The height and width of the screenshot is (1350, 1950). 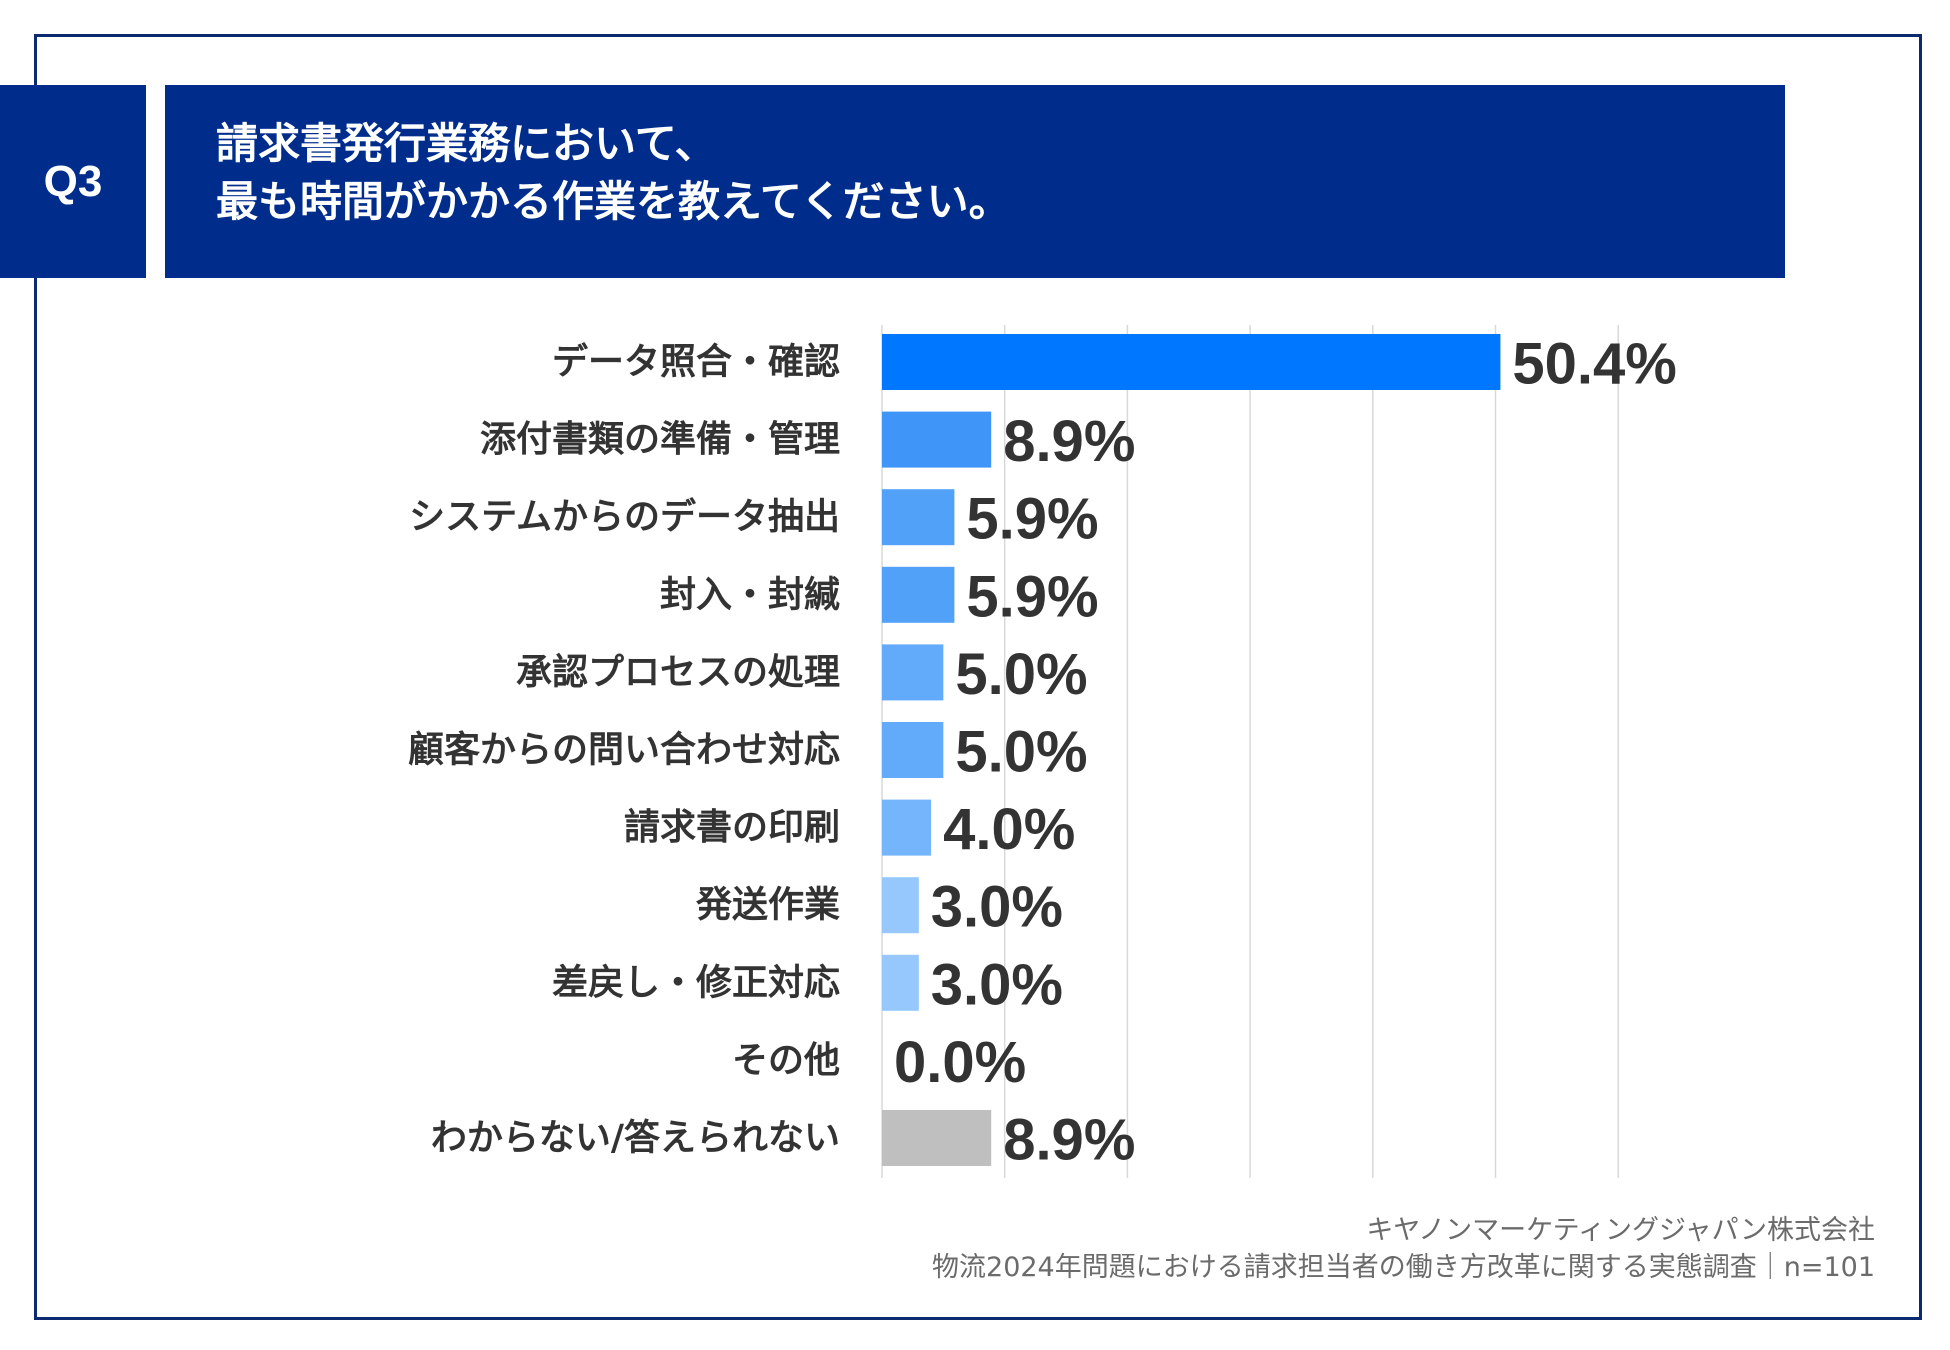 I want to click on question-title-line2: 最も時間がかかる作業を教えてください。, so click(x=613, y=201).